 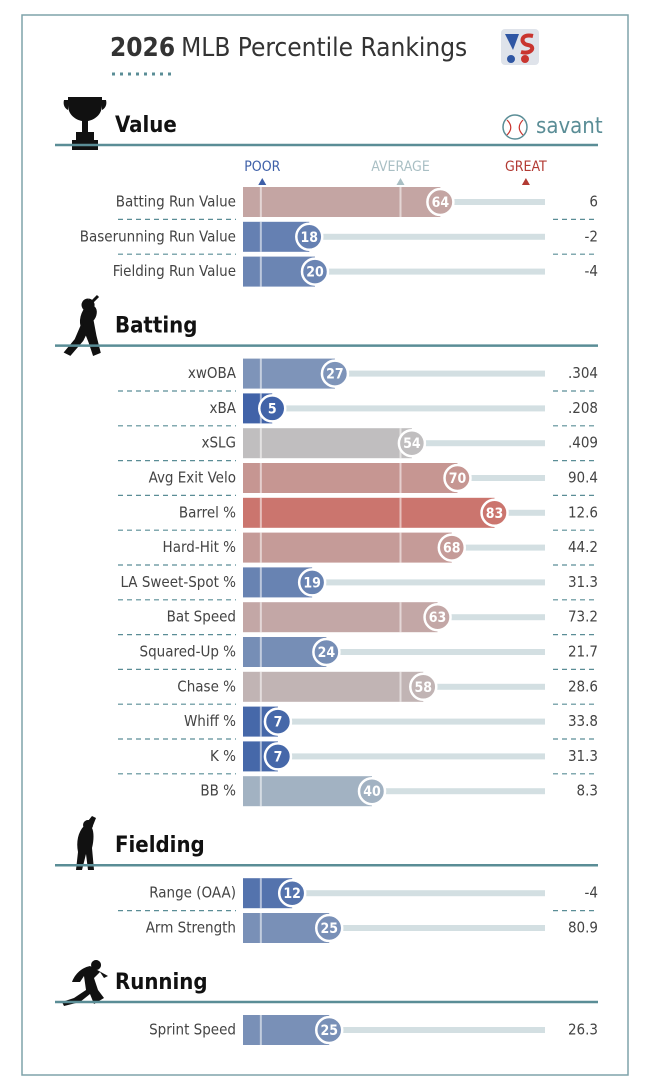 I want to click on metric-label: xwOBA, so click(x=212, y=373).